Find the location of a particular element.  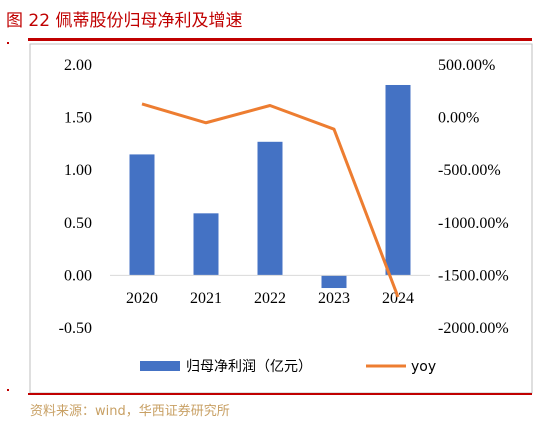

category-label: 2024 is located at coordinates (398, 298).